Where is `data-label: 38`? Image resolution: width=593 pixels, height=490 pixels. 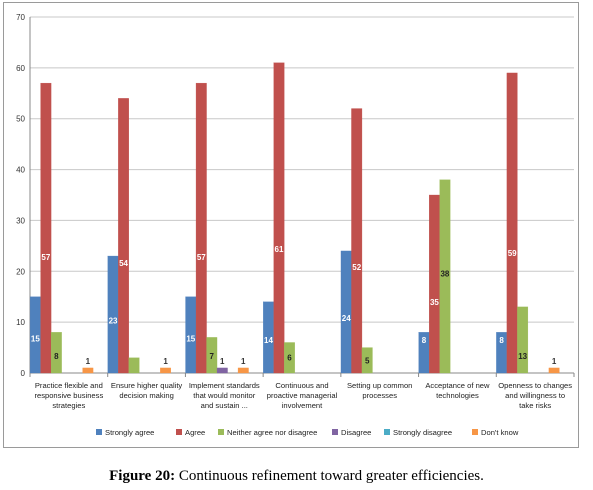 data-label: 38 is located at coordinates (444, 273).